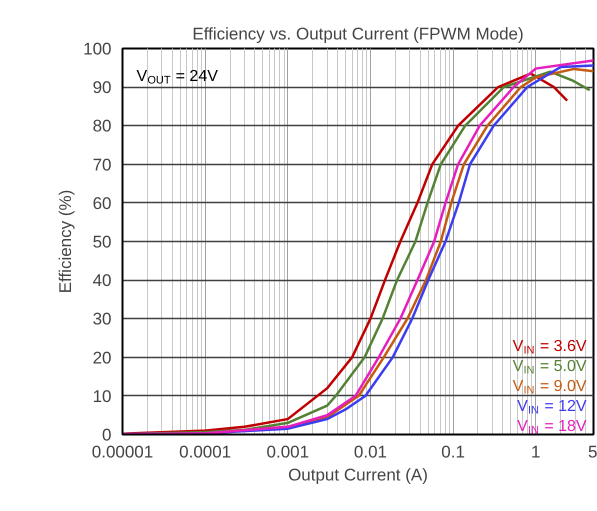 This screenshot has height=511, width=597. I want to click on y-tick-label: 90, so click(102, 88).